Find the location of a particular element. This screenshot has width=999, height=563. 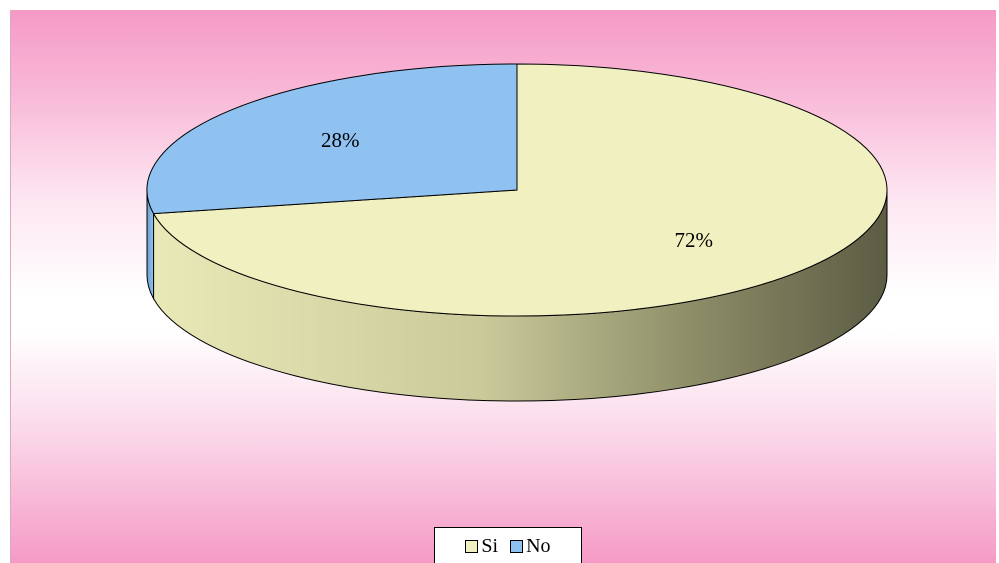

legend-swatch-no is located at coordinates (517, 546).